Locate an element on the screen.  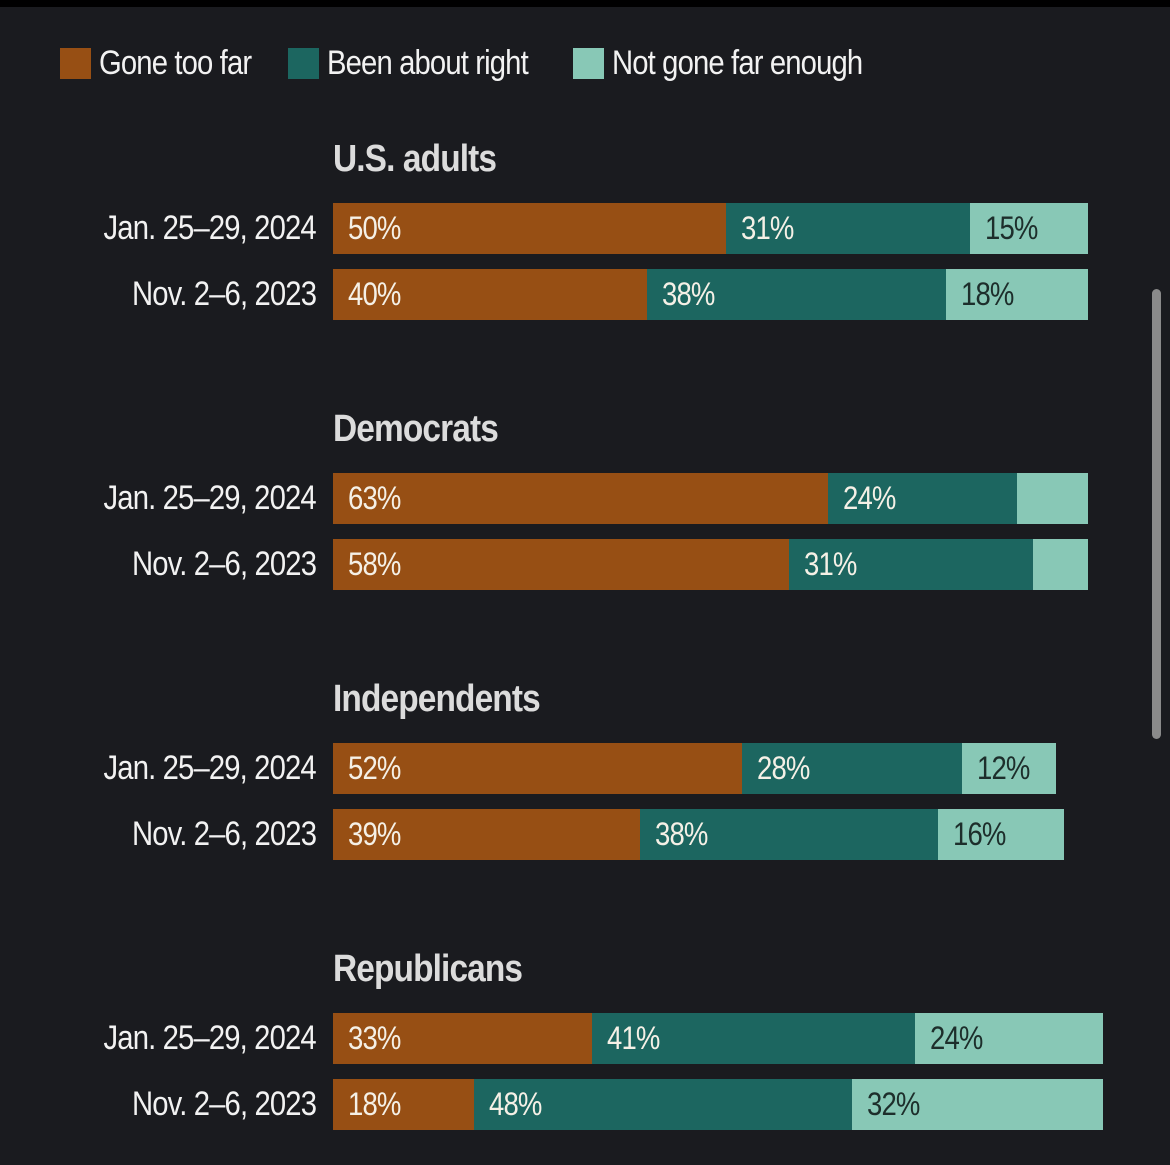
data-label: 40% is located at coordinates (374, 294).